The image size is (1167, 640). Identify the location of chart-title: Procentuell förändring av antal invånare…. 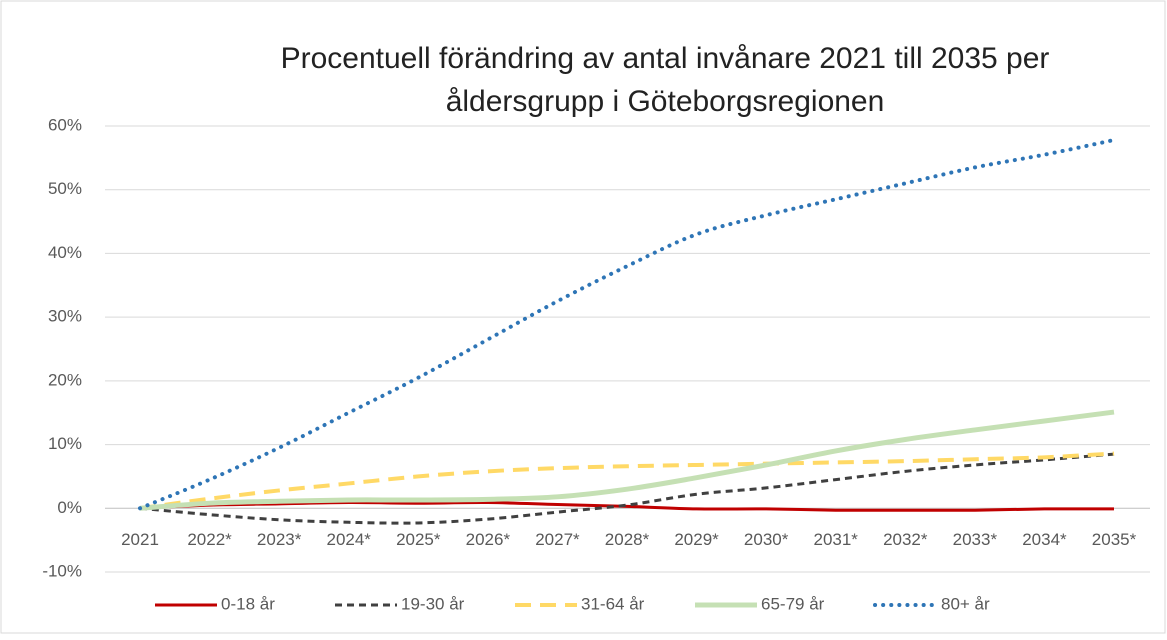
(665, 58).